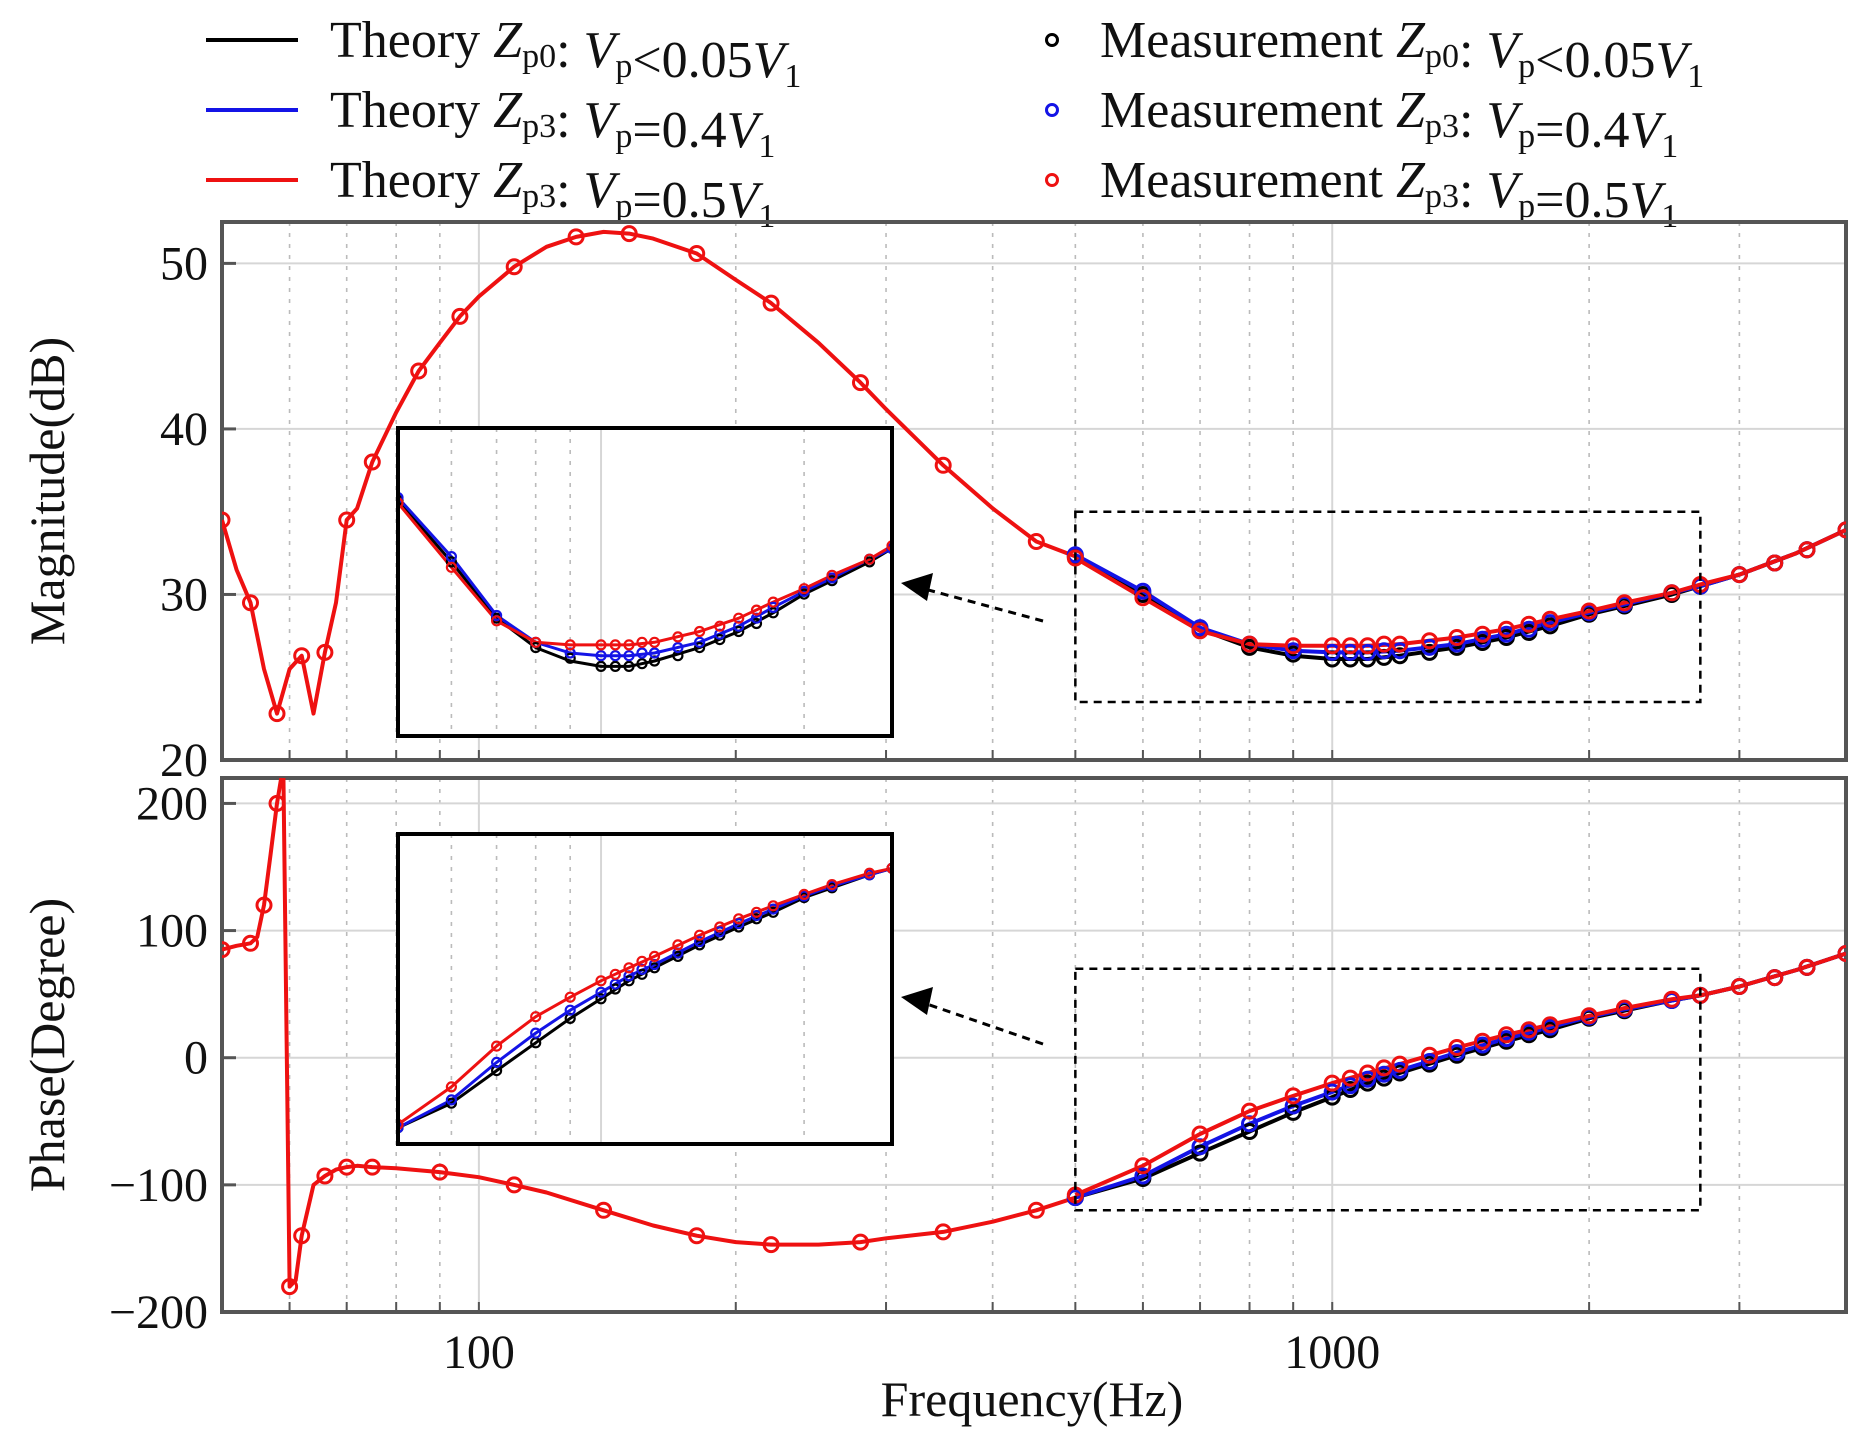  Describe the element at coordinates (47, 491) in the screenshot. I see `y-axis-title: Magnitude(dB)` at that location.